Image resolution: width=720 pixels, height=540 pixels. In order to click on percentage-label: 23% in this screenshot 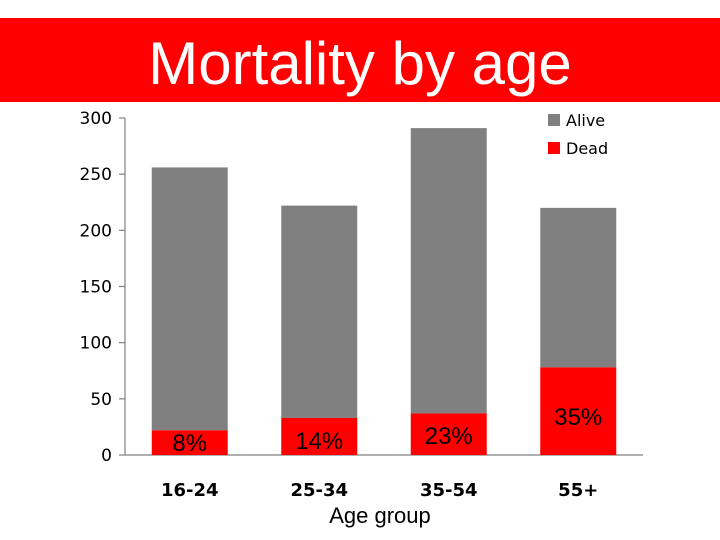, I will do `click(449, 436)`.